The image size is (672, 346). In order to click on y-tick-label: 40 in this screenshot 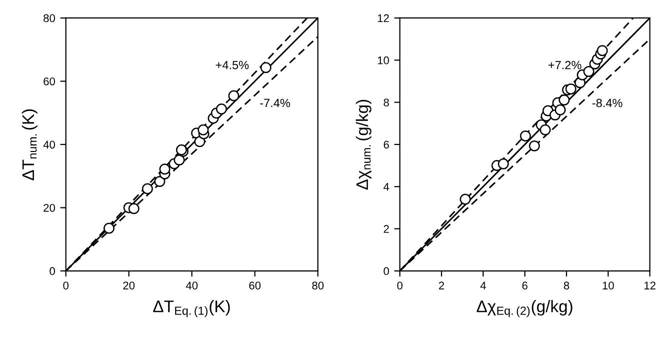, I will do `click(49, 144)`.